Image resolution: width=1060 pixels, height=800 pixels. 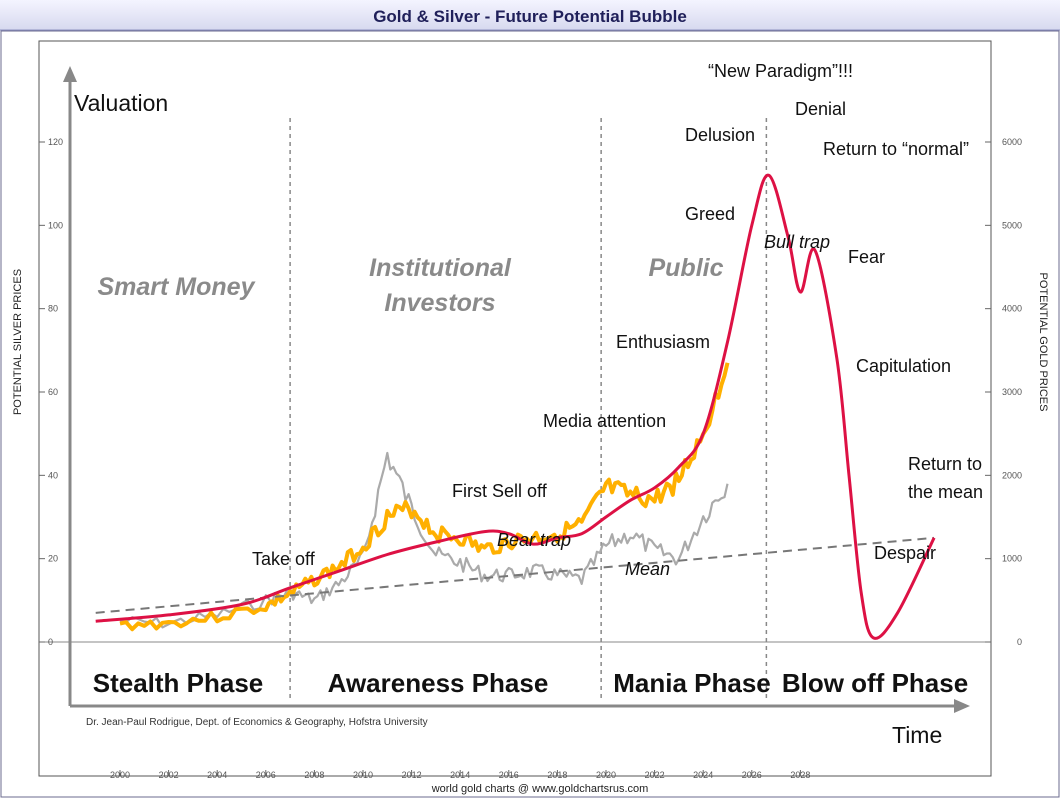 I want to click on stage-return-to: Return to, so click(x=945, y=464).